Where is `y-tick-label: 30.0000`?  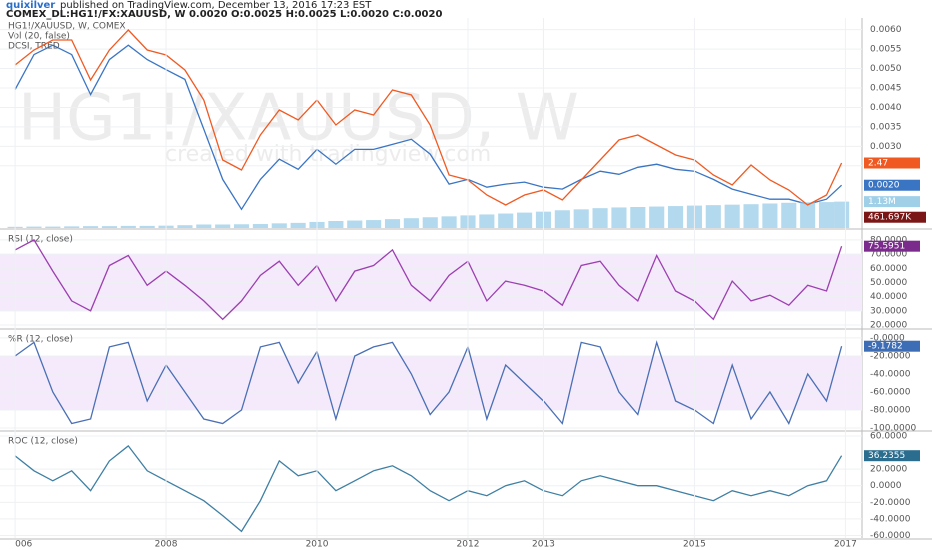
y-tick-label: 30.0000 is located at coordinates (888, 311).